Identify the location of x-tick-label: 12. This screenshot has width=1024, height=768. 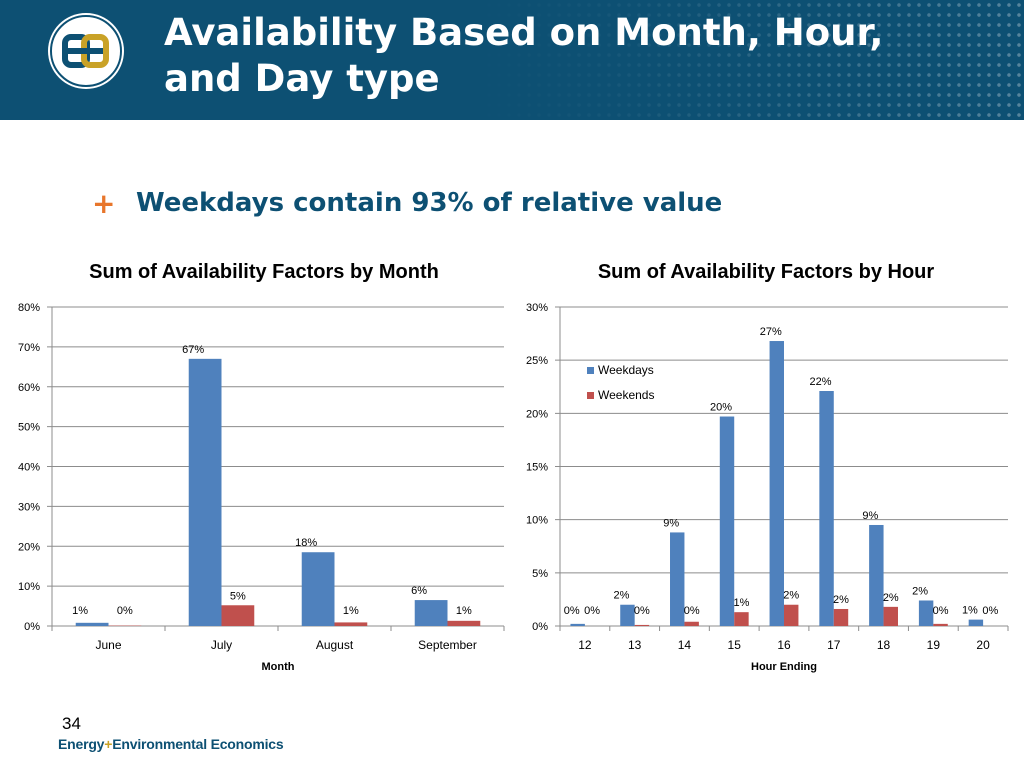
(585, 645).